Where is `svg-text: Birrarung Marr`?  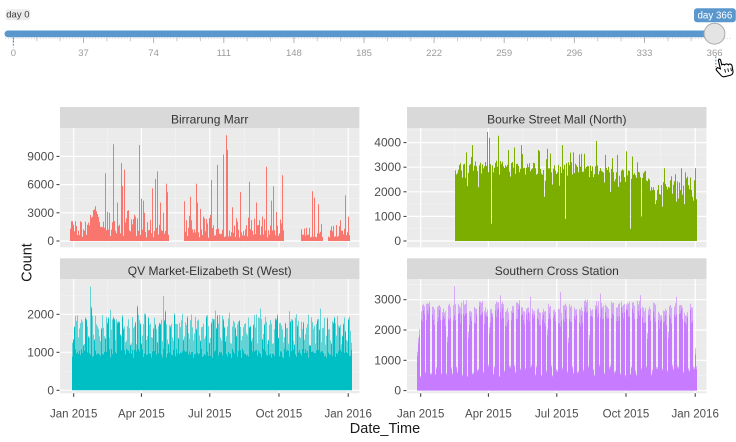
svg-text: Birrarung Marr is located at coordinates (209, 120).